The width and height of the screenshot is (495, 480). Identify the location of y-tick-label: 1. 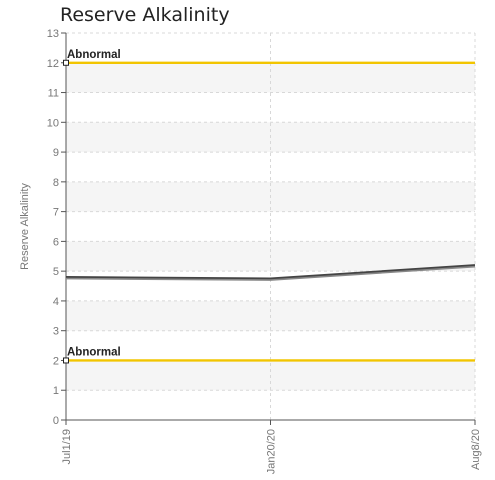
(56, 391).